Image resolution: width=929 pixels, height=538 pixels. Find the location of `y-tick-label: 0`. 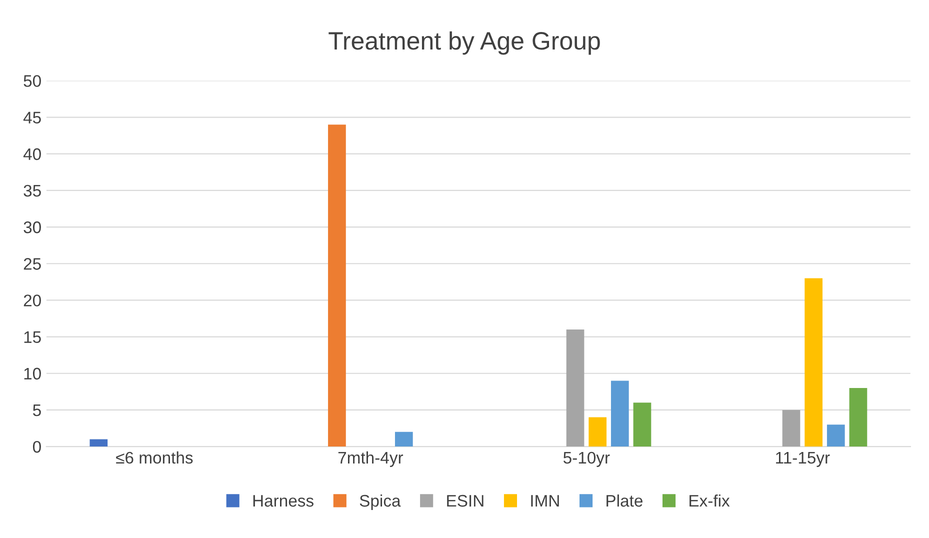

y-tick-label: 0 is located at coordinates (36, 446).